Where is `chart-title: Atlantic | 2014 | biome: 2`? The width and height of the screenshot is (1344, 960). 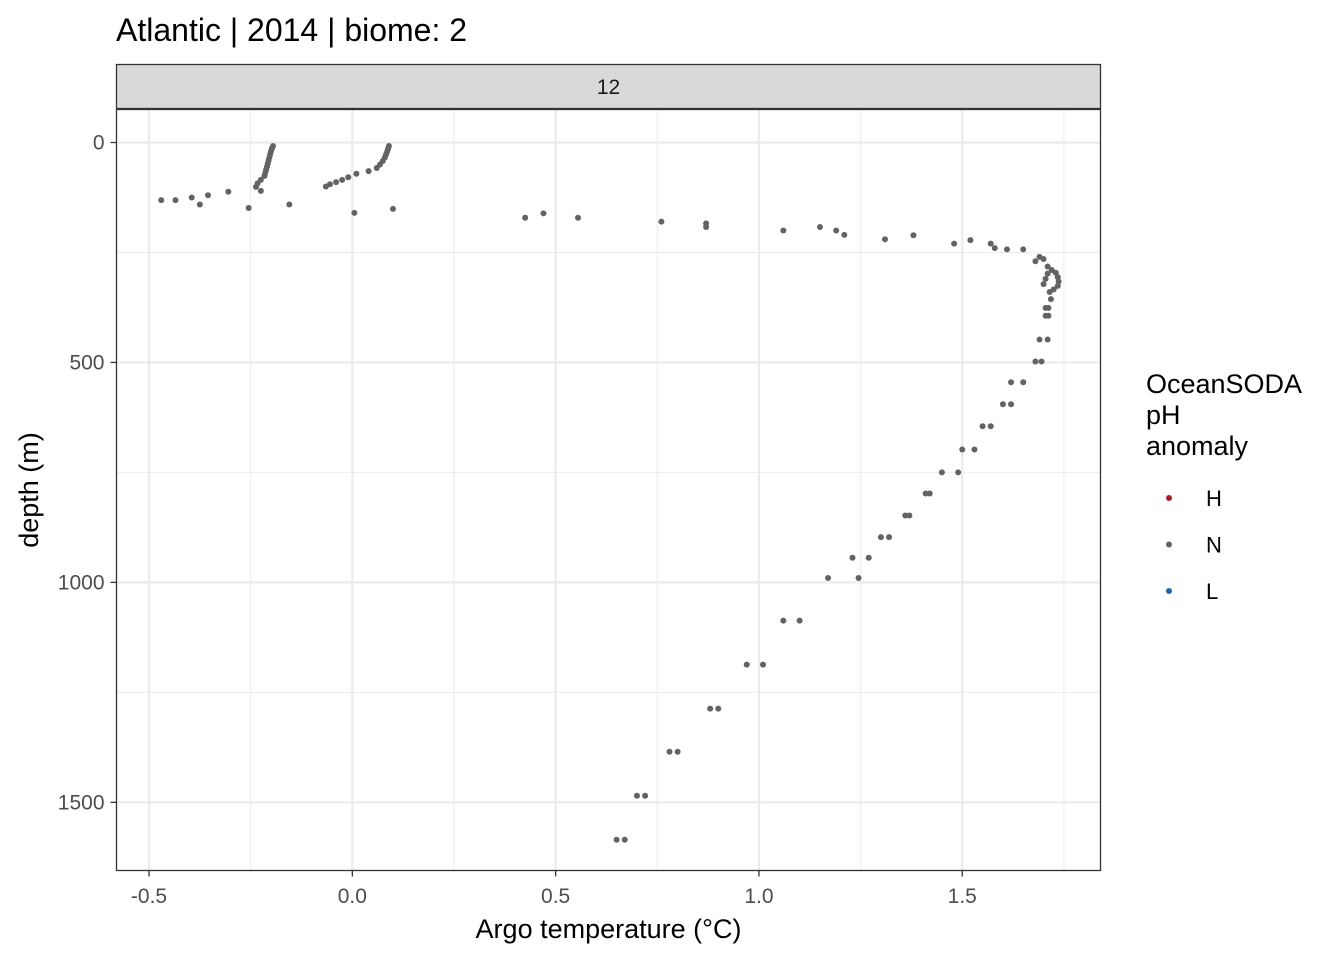 chart-title: Atlantic | 2014 | biome: 2 is located at coordinates (291, 30).